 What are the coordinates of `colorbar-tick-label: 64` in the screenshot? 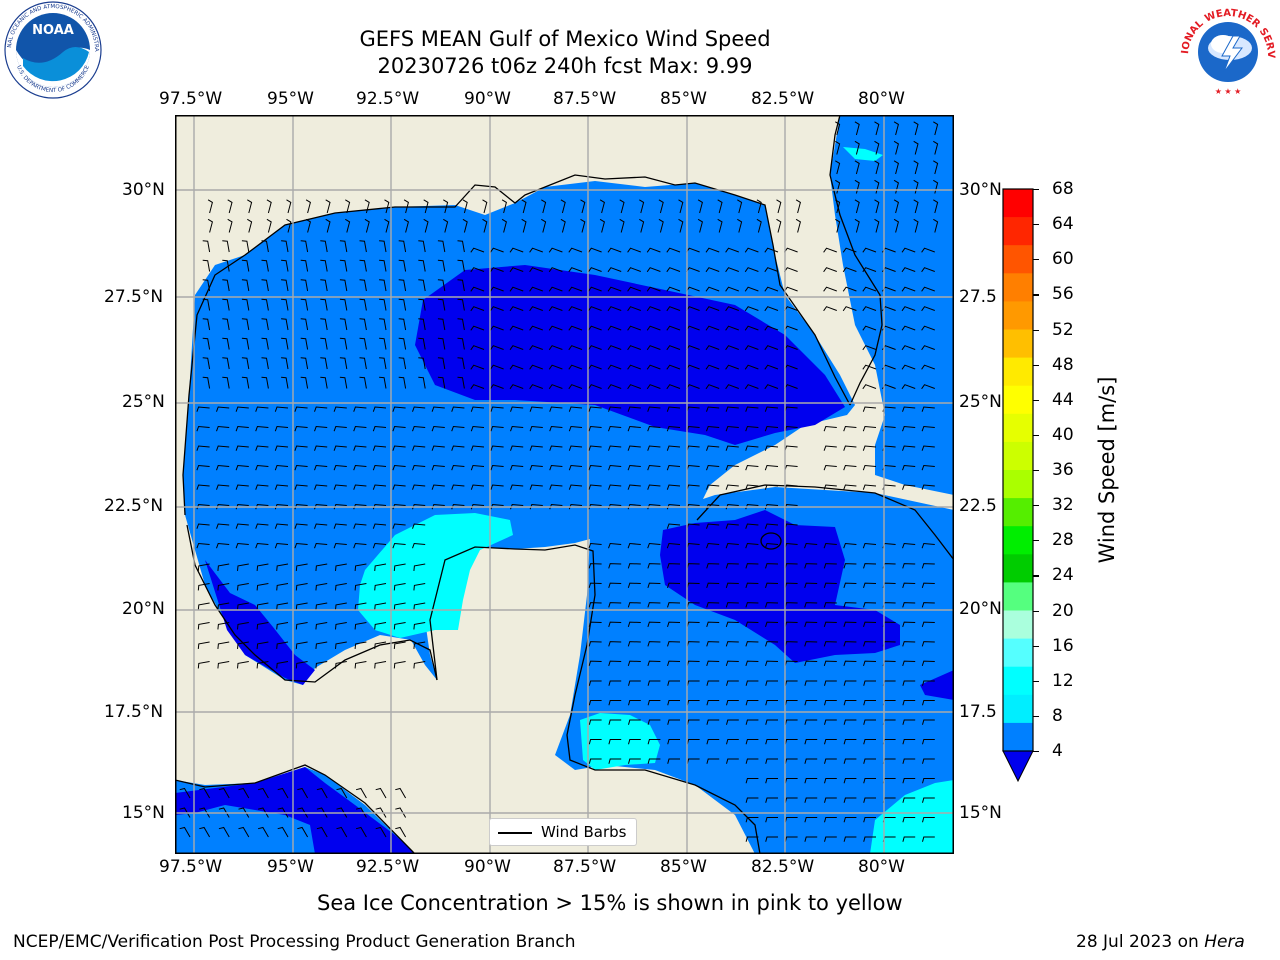 It's located at (1063, 224).